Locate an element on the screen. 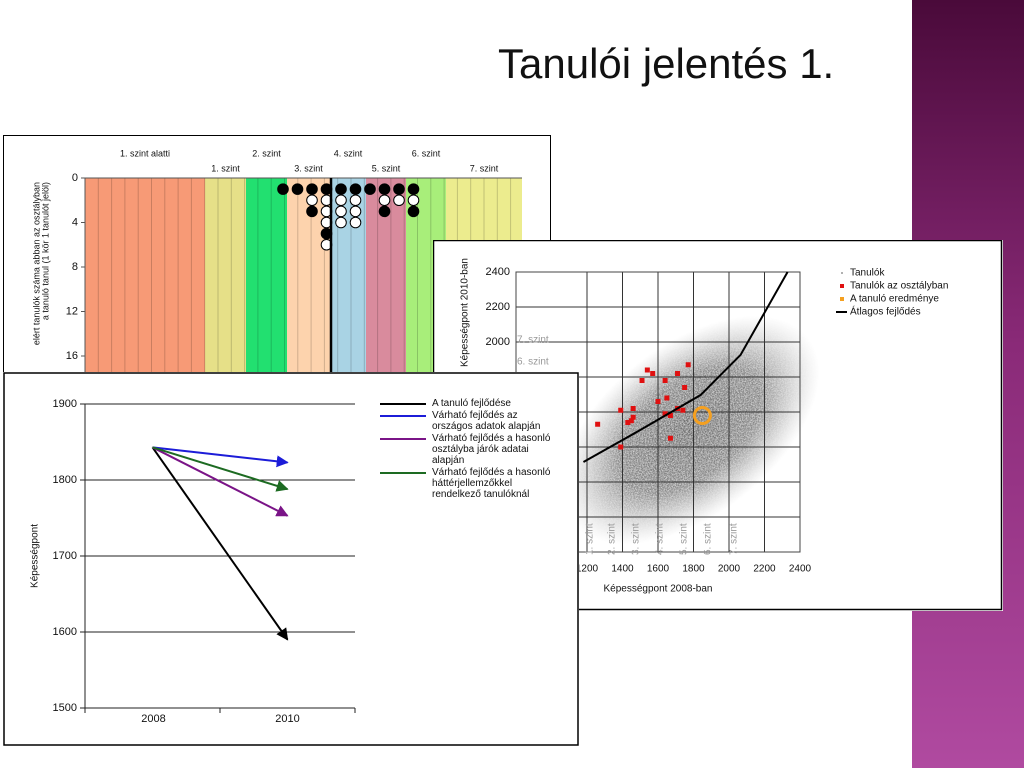 The width and height of the screenshot is (1024, 768). y-tick-label: 16 is located at coordinates (72, 356).